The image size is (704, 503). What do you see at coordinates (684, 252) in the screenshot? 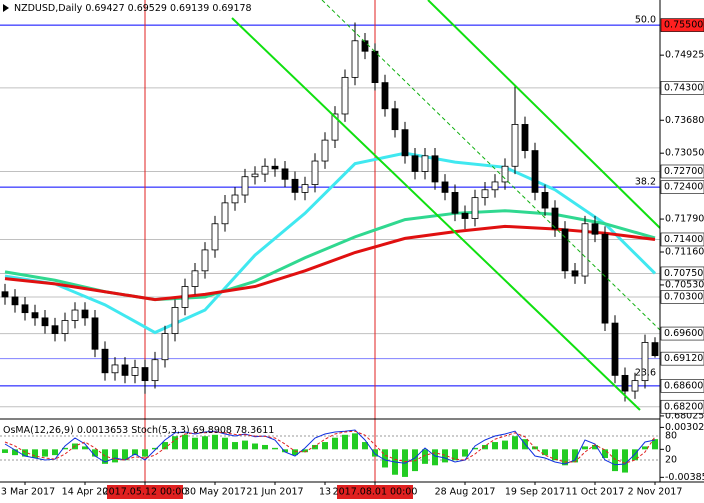
I see `y-tick-label: 0.71160` at bounding box center [684, 252].